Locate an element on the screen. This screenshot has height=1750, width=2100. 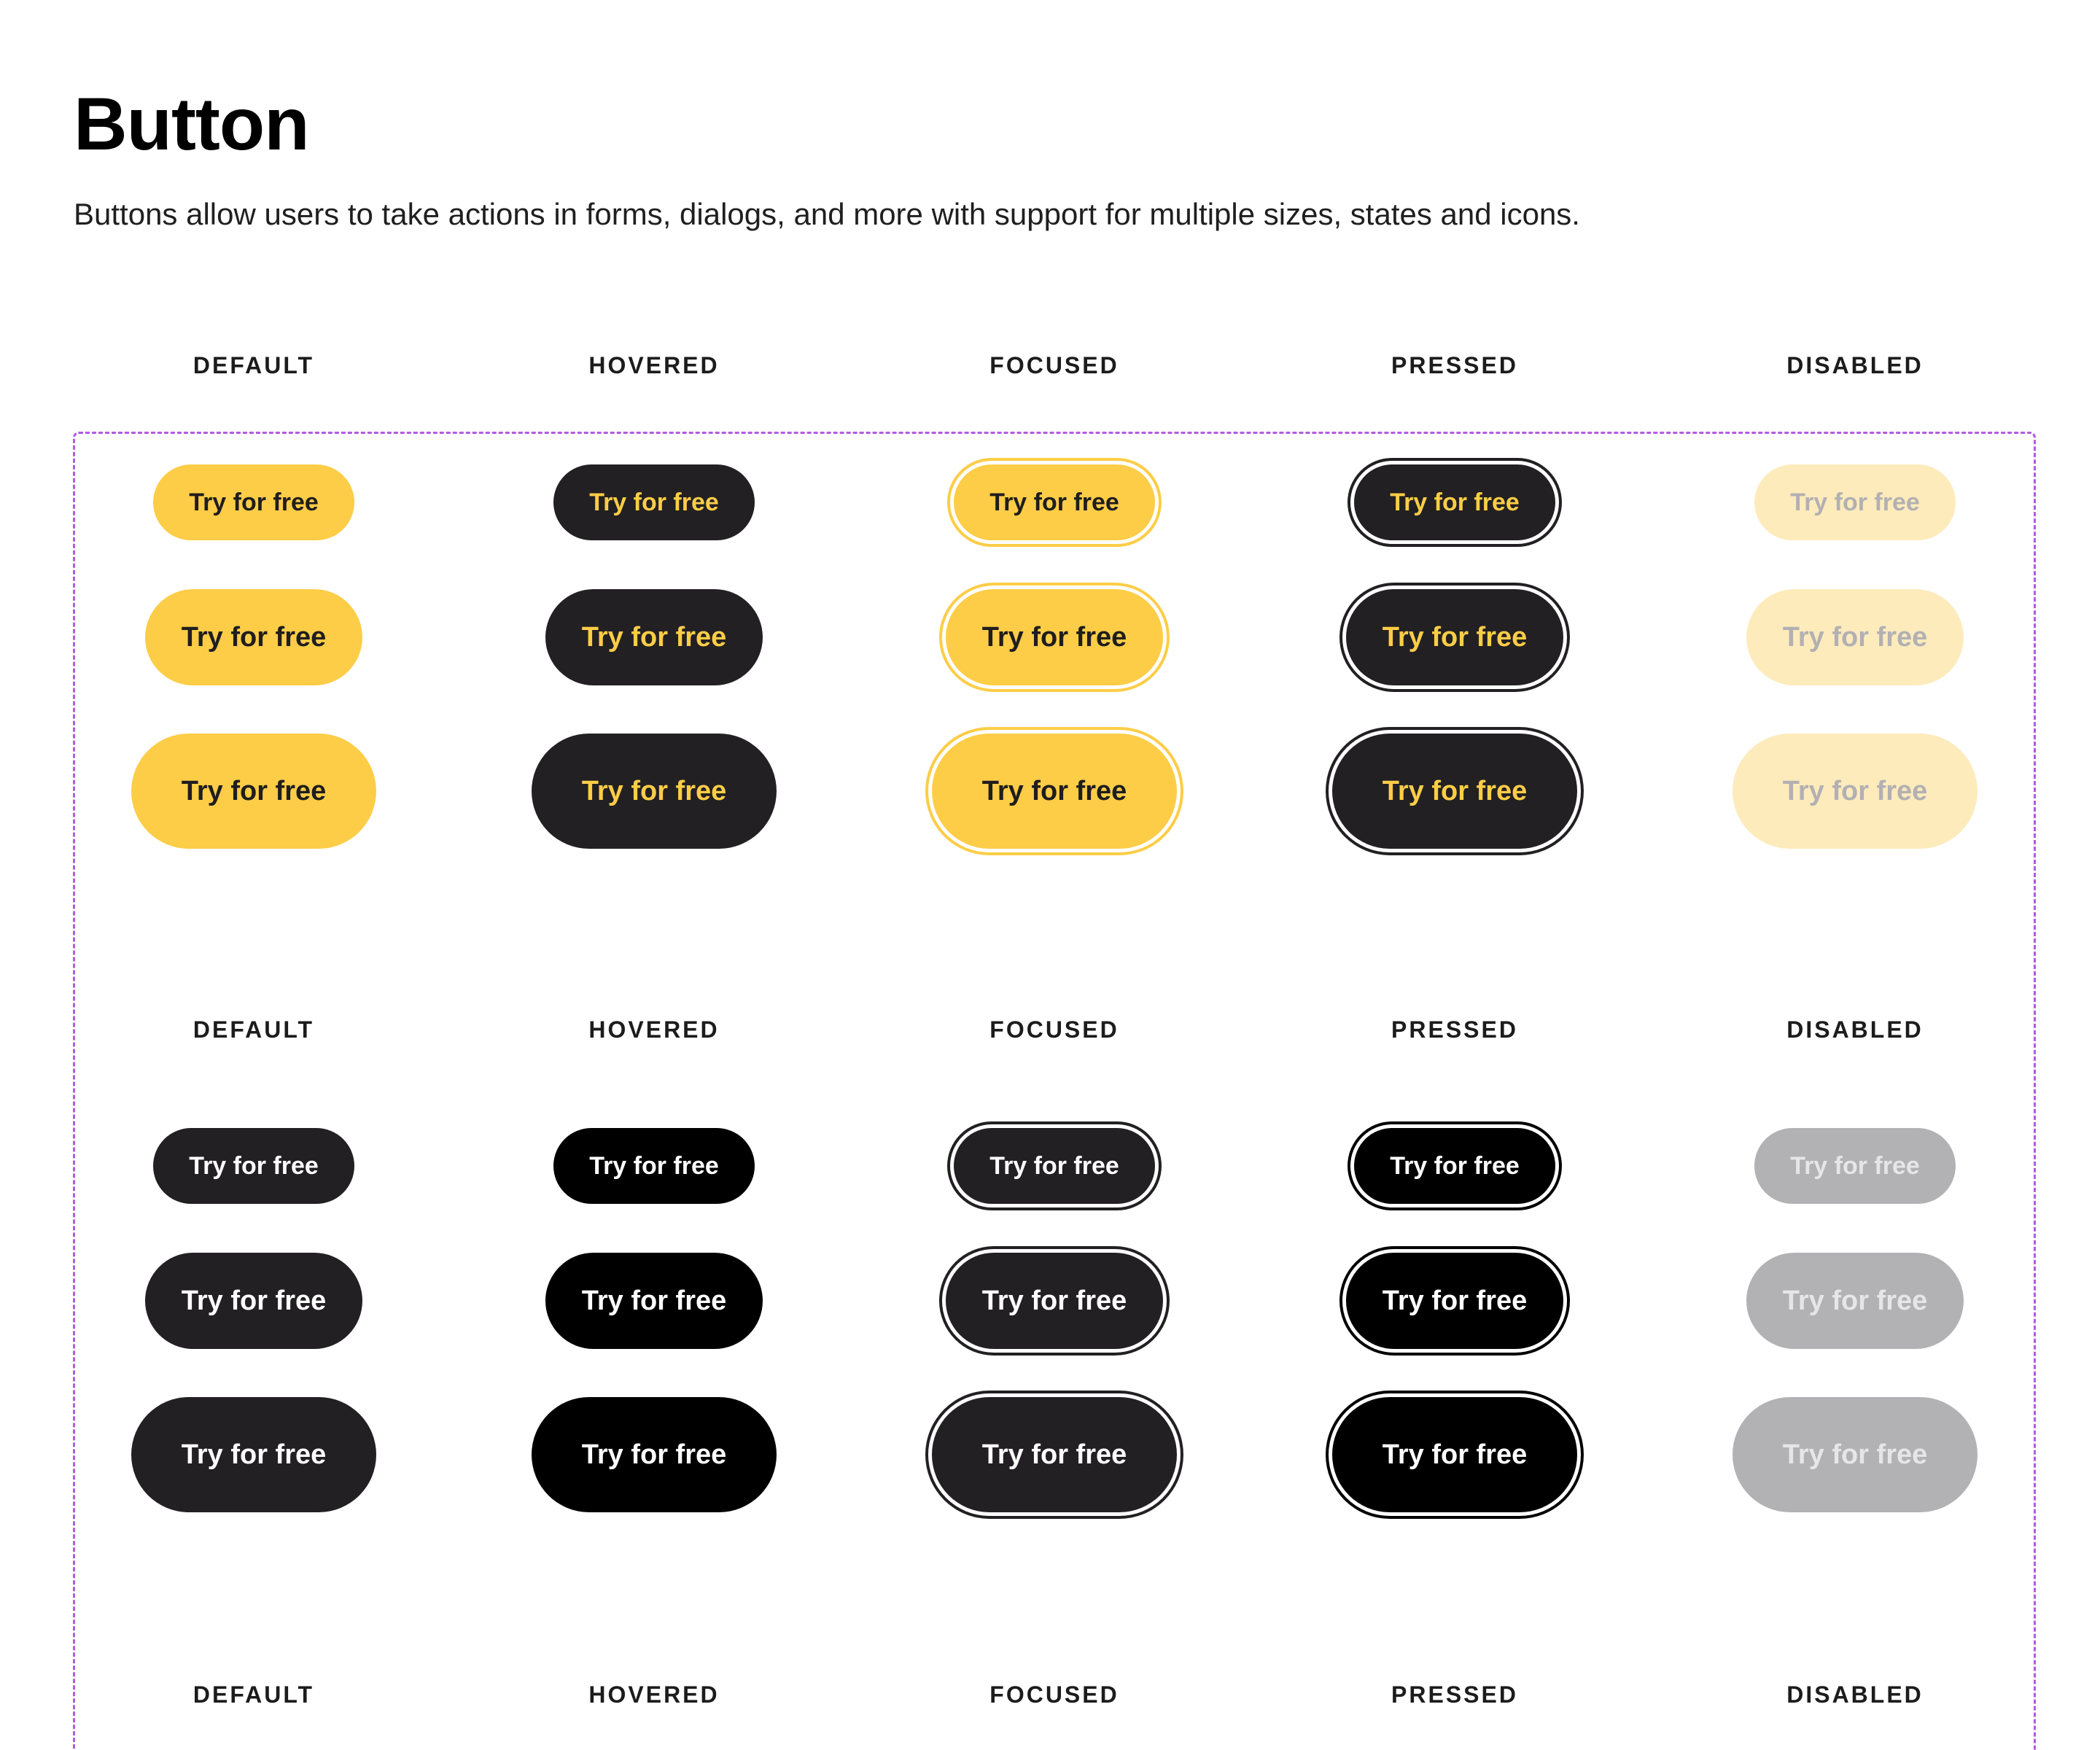
secondary-button-focused-large: Try for free is located at coordinates (1054, 1454).